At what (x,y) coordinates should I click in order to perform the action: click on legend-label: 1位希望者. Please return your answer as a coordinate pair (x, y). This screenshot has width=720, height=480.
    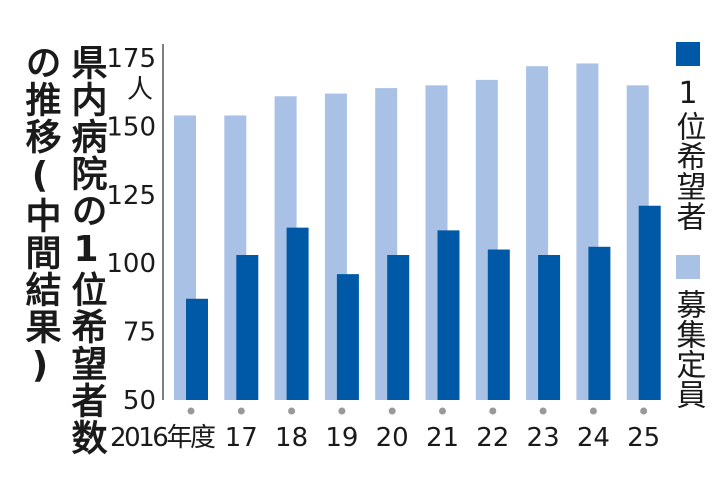
    Looking at the image, I should click on (689, 153).